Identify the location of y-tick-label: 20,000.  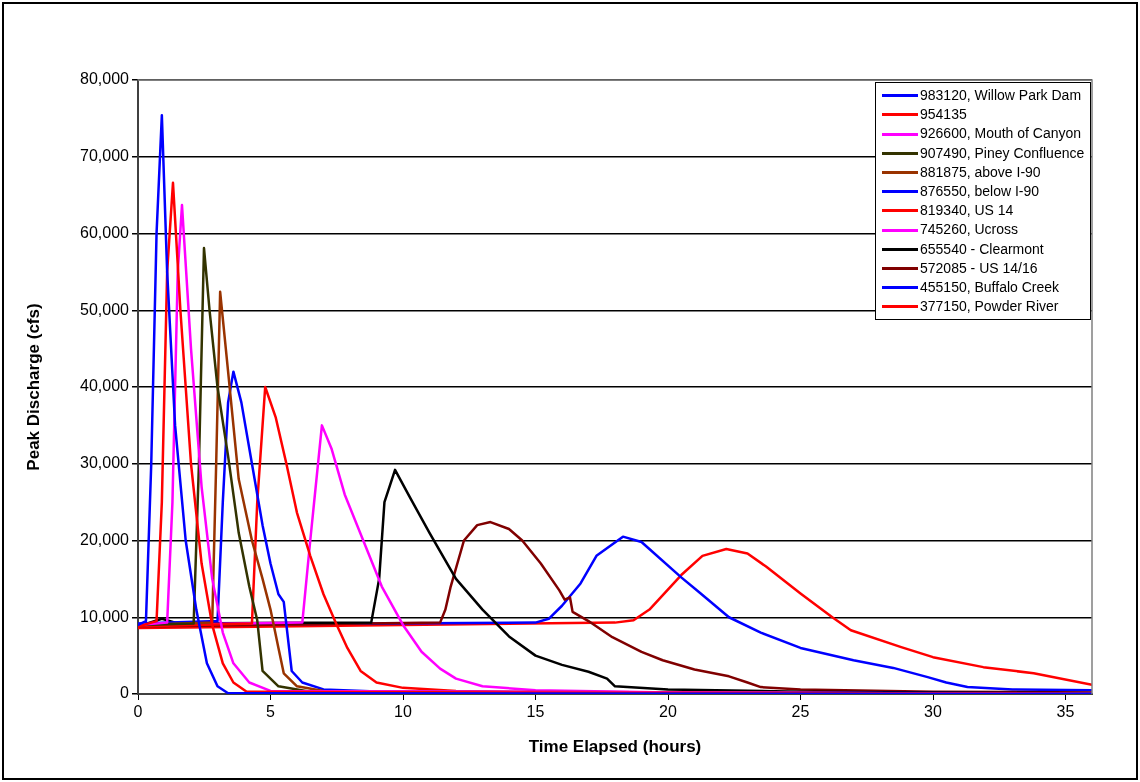
(105, 539).